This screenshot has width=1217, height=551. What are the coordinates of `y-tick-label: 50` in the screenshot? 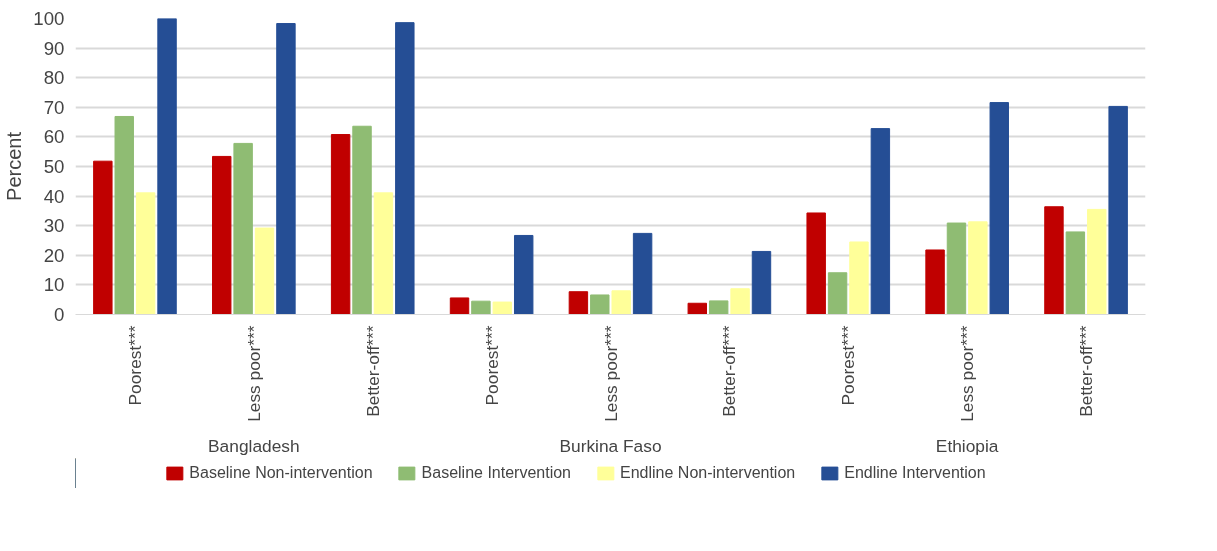 It's located at (54, 166).